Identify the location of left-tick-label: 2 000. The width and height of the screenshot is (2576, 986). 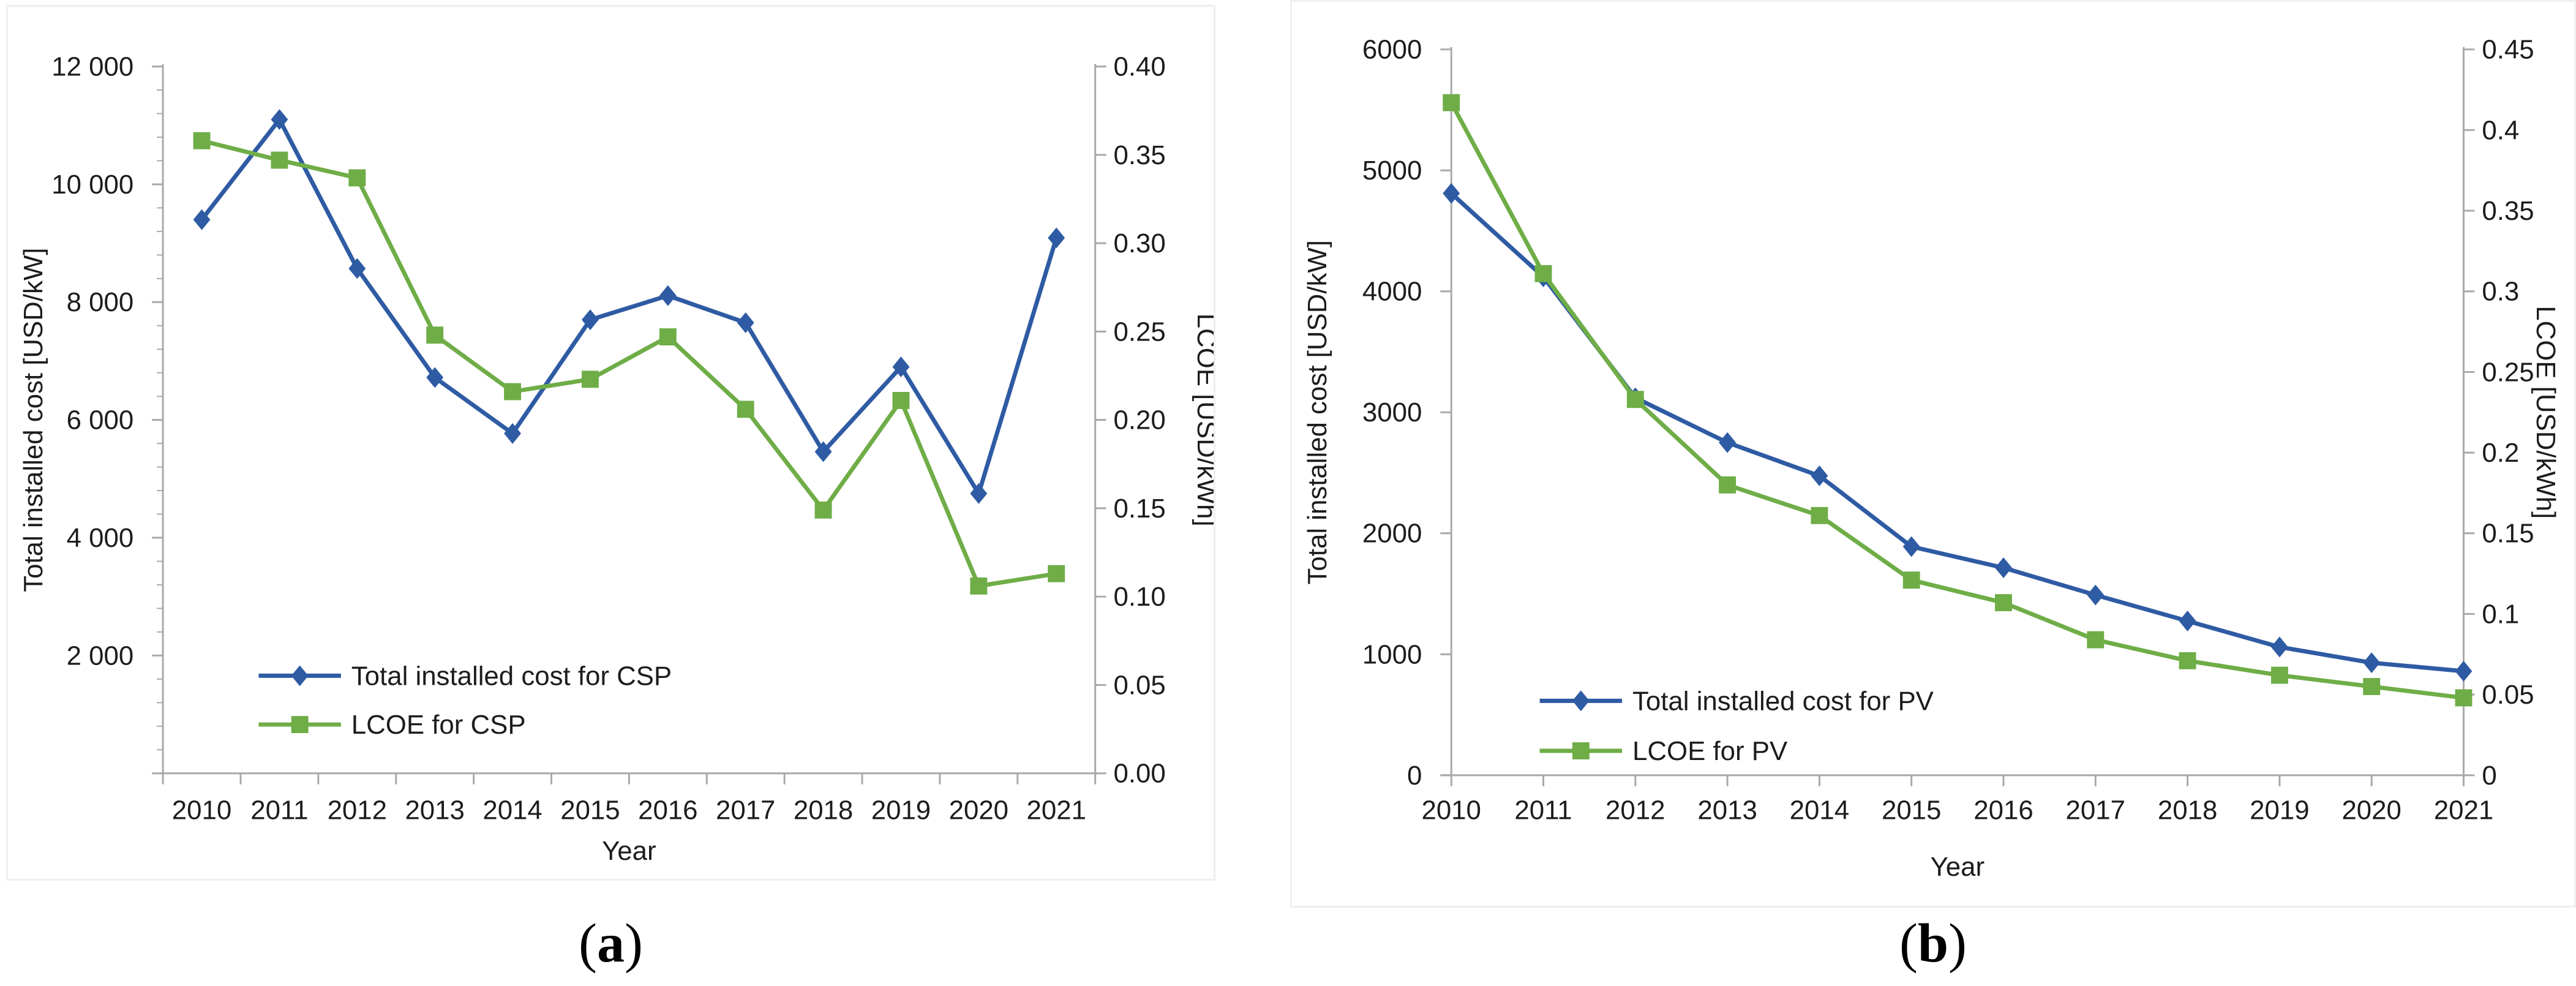
(100, 656).